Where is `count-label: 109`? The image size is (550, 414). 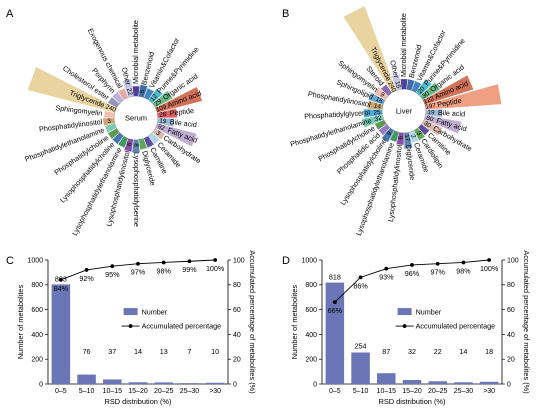
count-label: 109 is located at coordinates (161, 108).